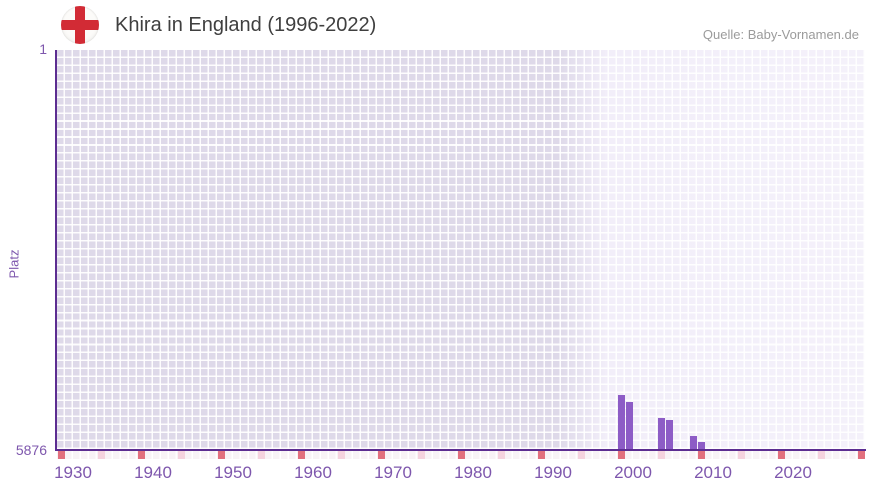 The image size is (873, 492). I want to click on marker-tick-1938, so click(141, 455).